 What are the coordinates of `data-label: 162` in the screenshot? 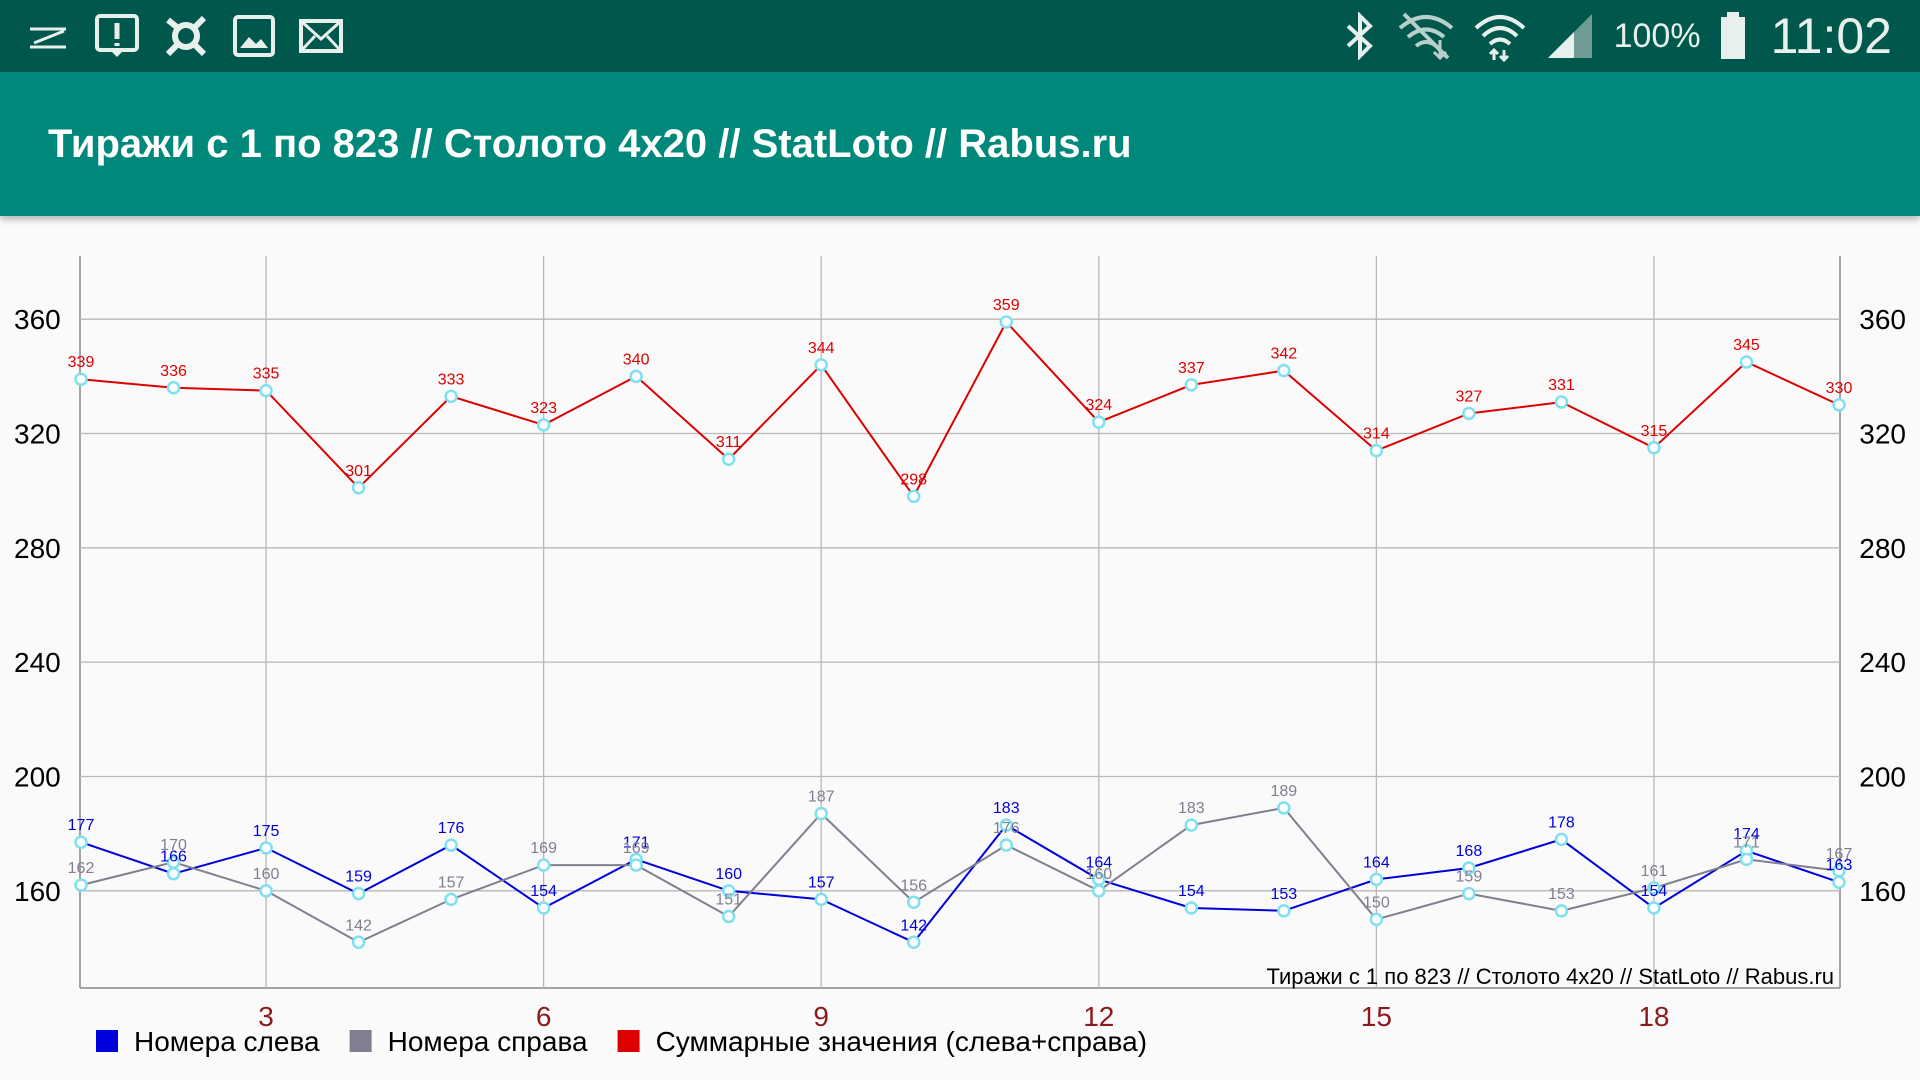 It's located at (81, 868).